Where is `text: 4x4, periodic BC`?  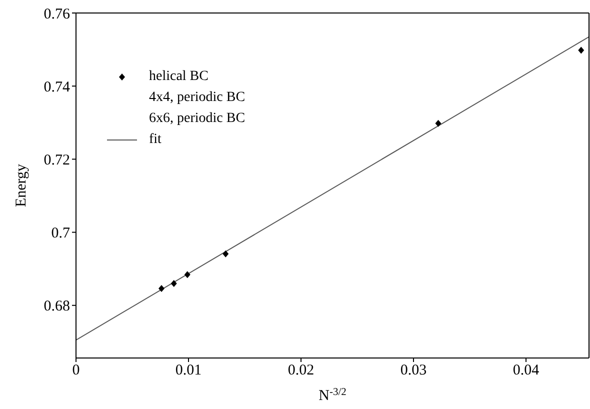 text: 4x4, periodic BC is located at coordinates (197, 98).